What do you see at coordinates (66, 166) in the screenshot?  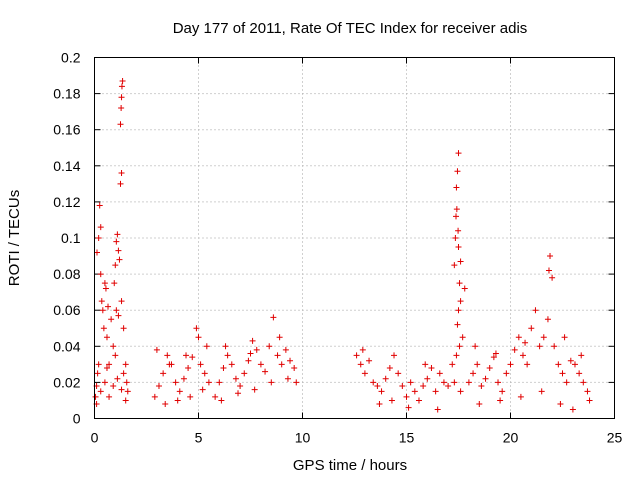 I see `y-tick-label: 0.14` at bounding box center [66, 166].